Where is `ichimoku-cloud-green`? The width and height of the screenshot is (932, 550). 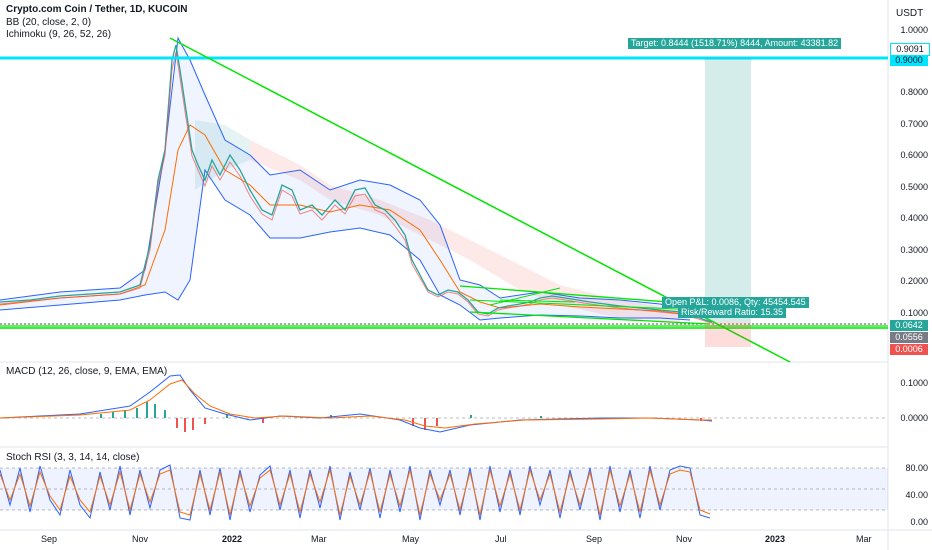
ichimoku-cloud-green is located at coordinates (222, 155).